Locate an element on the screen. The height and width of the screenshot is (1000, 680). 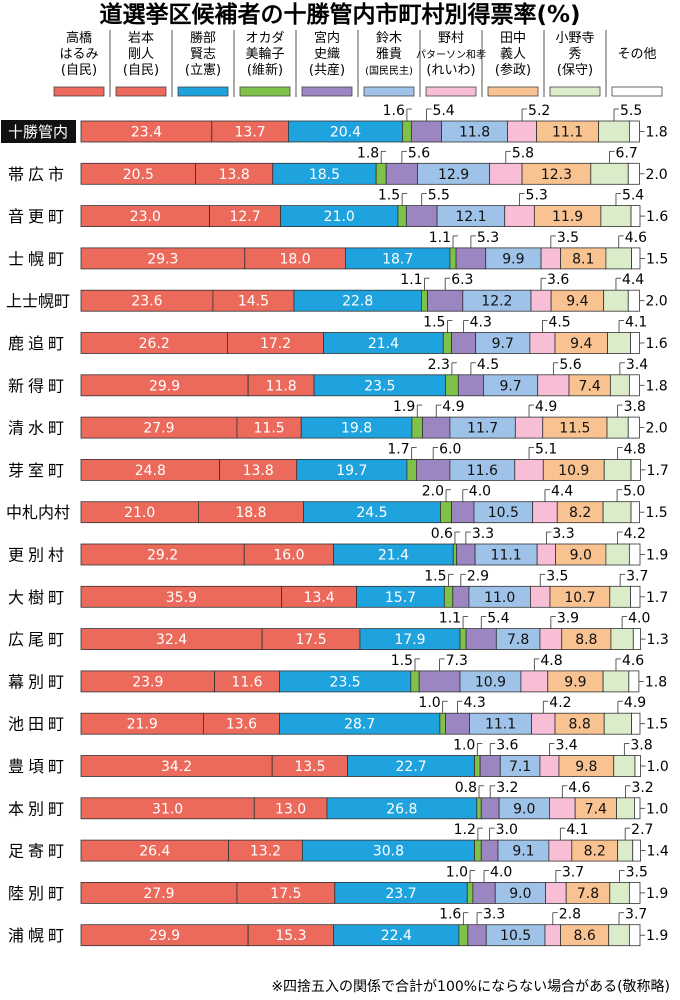
data-label: 1.5 is located at coordinates (434, 323).